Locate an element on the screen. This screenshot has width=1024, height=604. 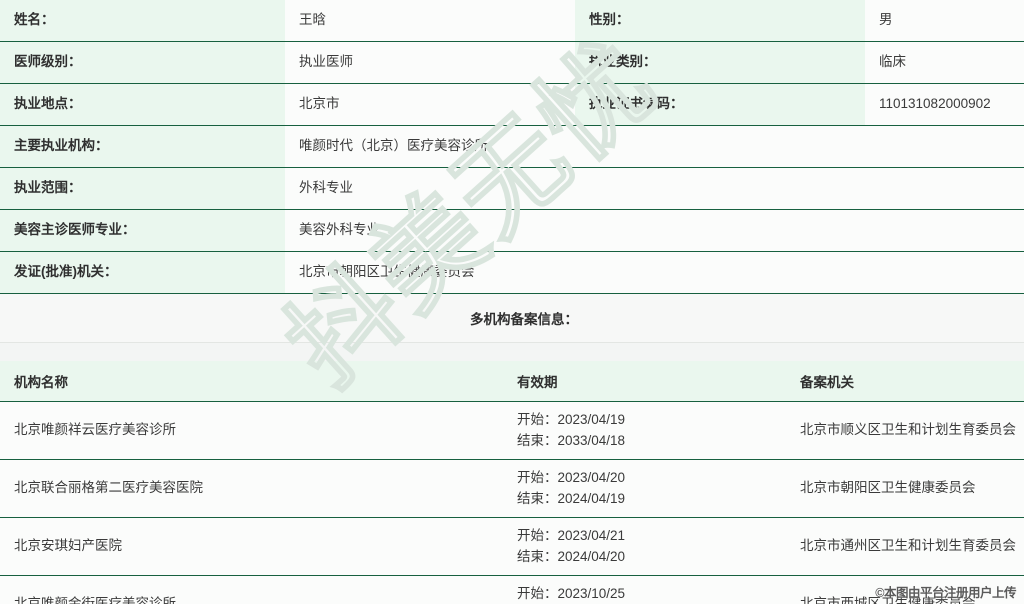
multi-institution-title-row: 多机构备案信息： is located at coordinates (512, 318).